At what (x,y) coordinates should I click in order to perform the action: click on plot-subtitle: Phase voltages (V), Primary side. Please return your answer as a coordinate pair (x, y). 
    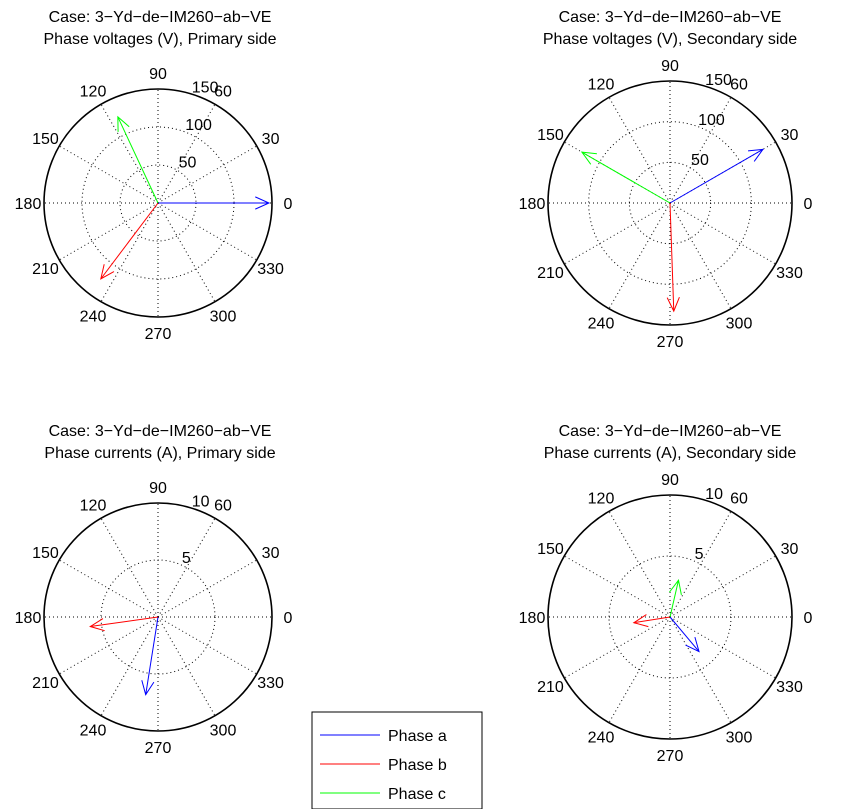
    Looking at the image, I should click on (160, 39).